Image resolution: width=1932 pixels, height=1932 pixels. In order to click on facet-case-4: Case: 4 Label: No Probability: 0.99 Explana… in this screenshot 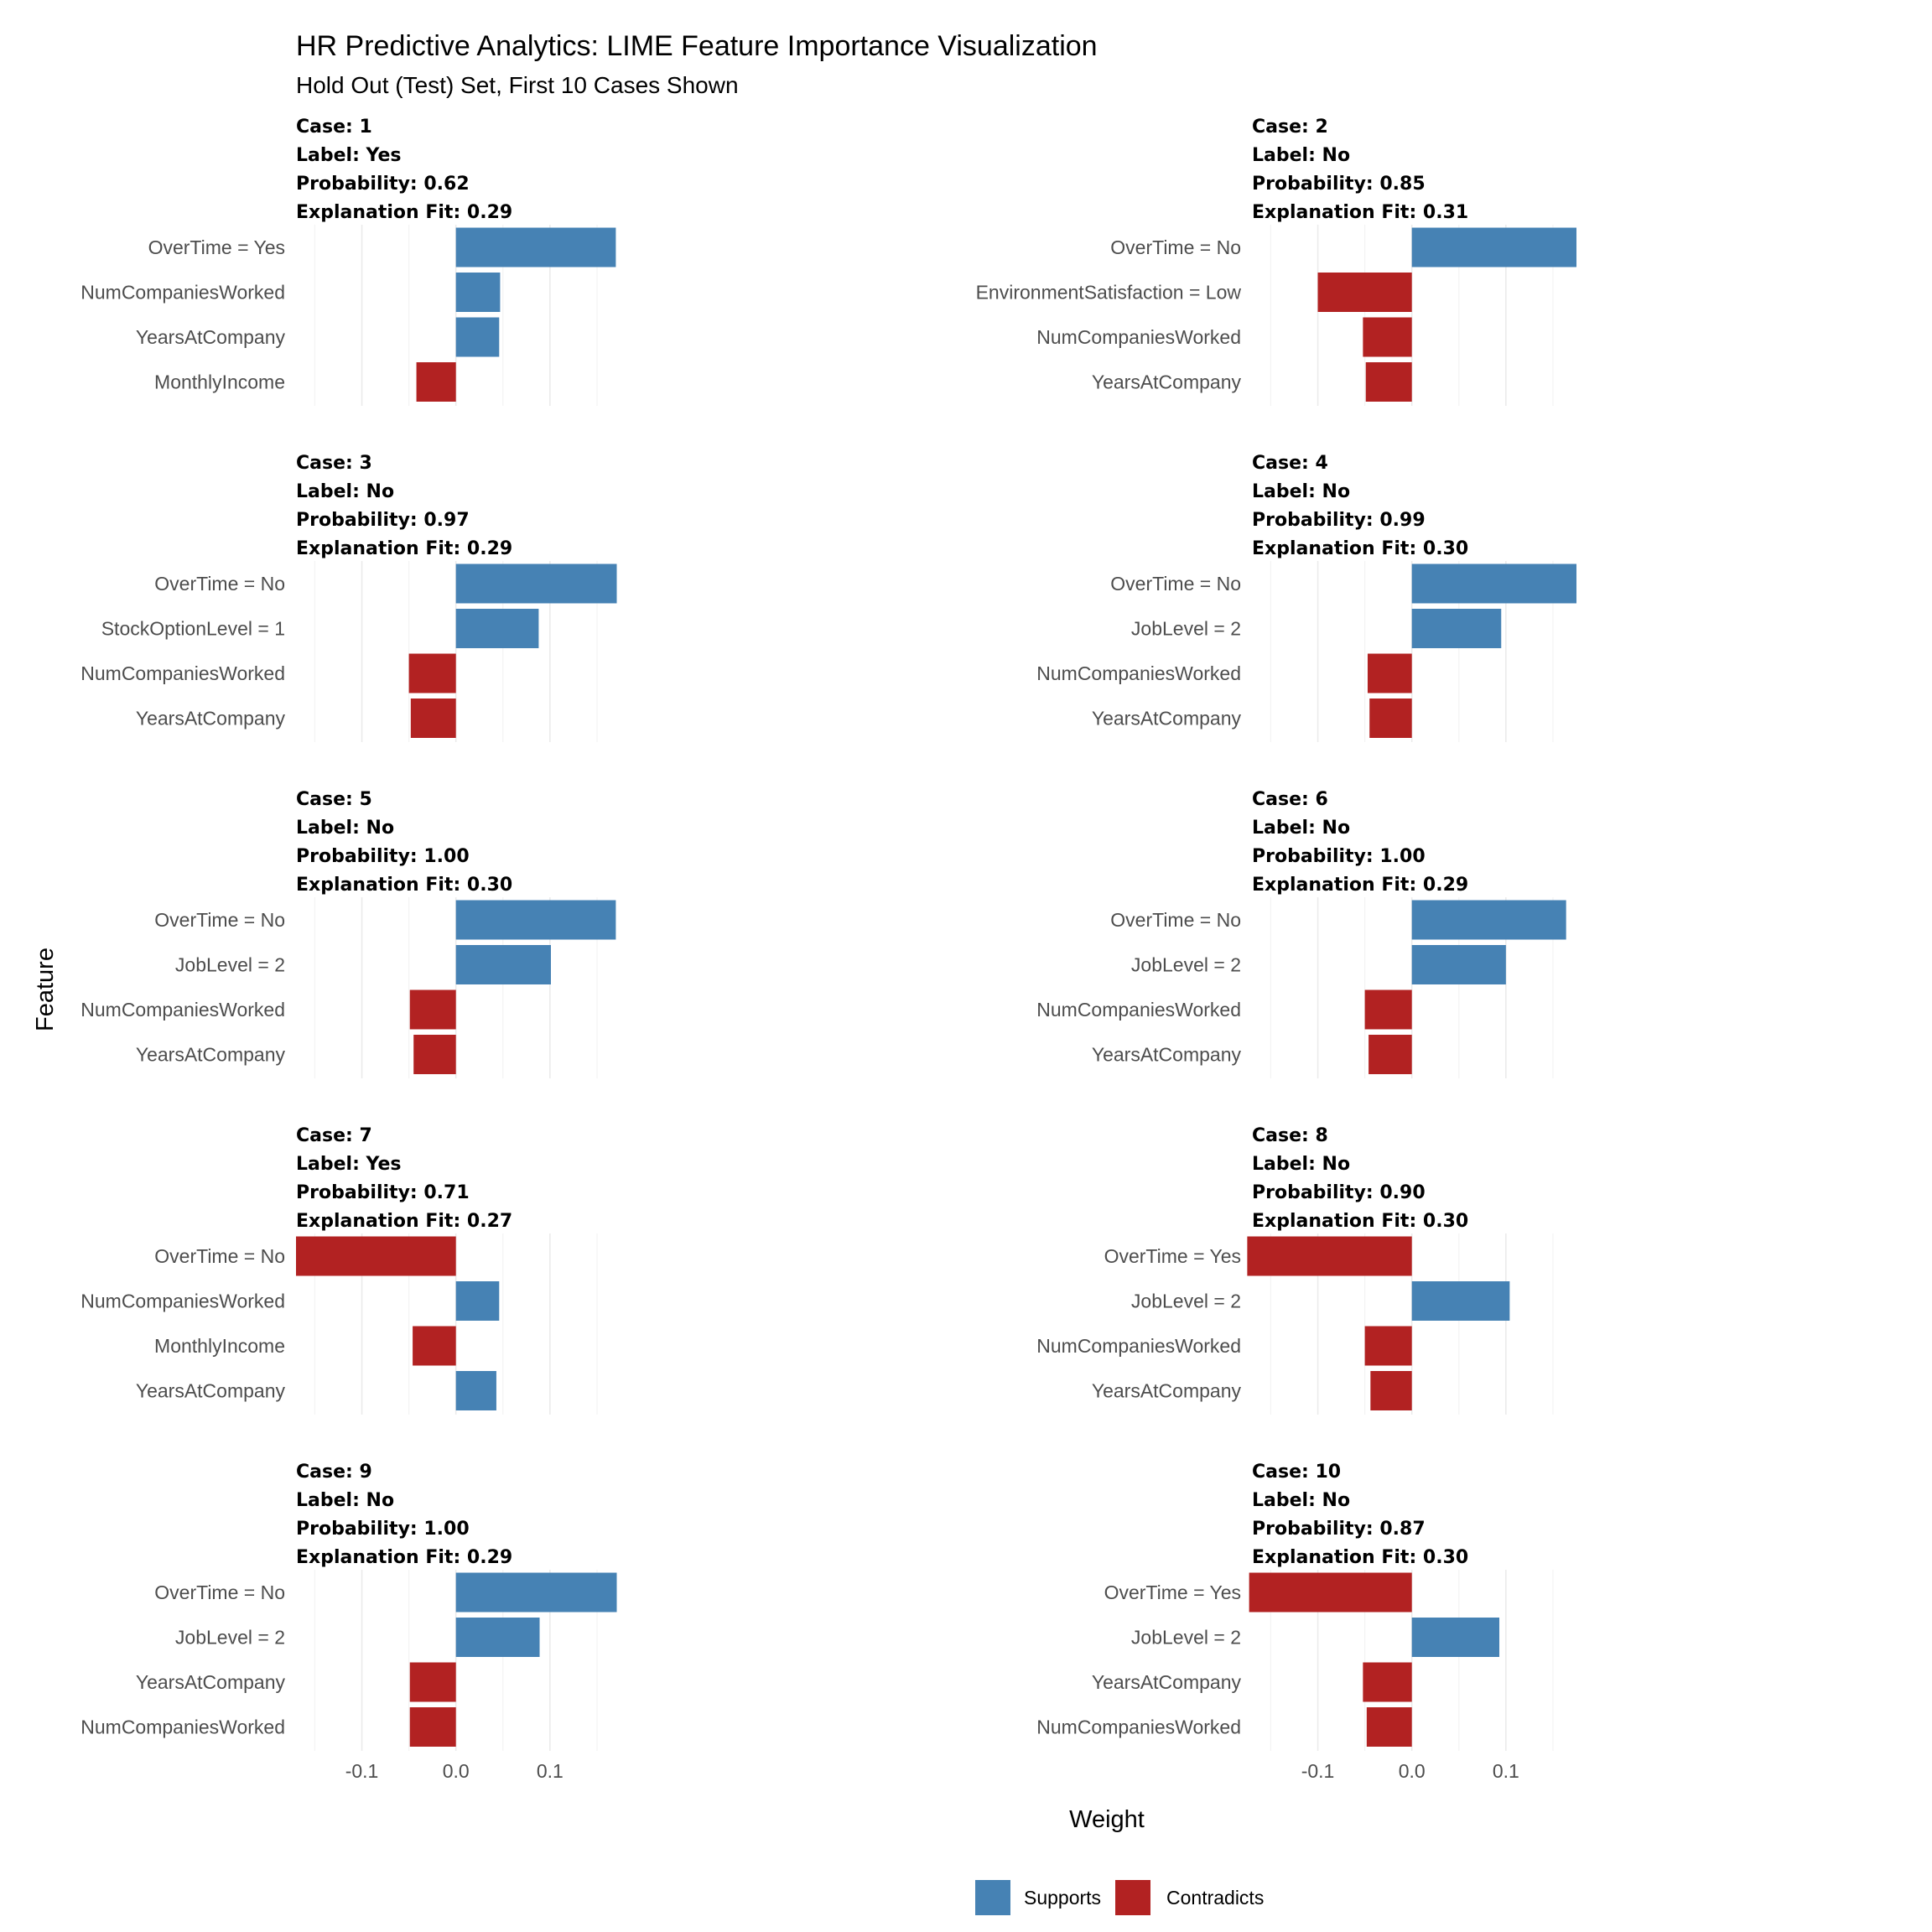, I will do `click(1306, 597)`.